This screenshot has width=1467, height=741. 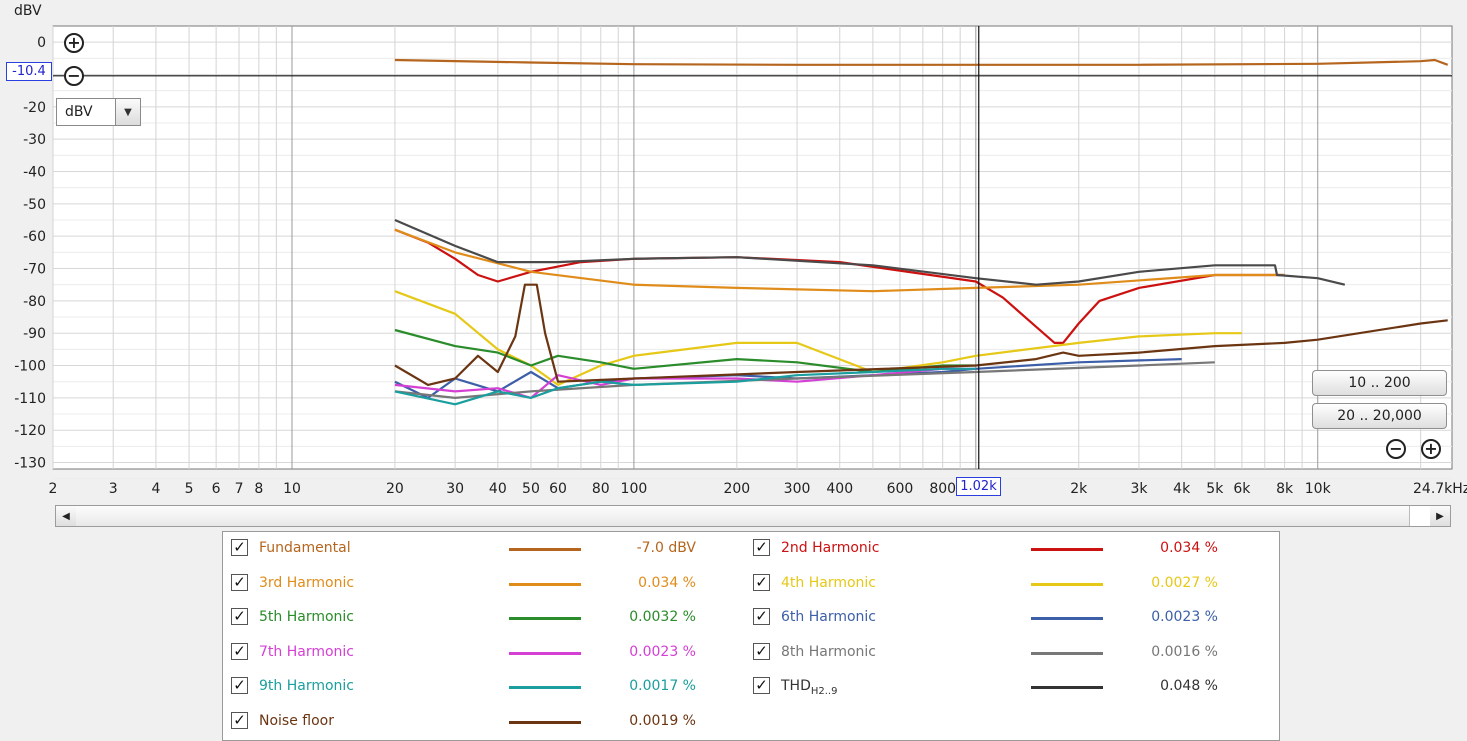 I want to click on legend-label: 4th Harmonic, so click(x=828, y=582).